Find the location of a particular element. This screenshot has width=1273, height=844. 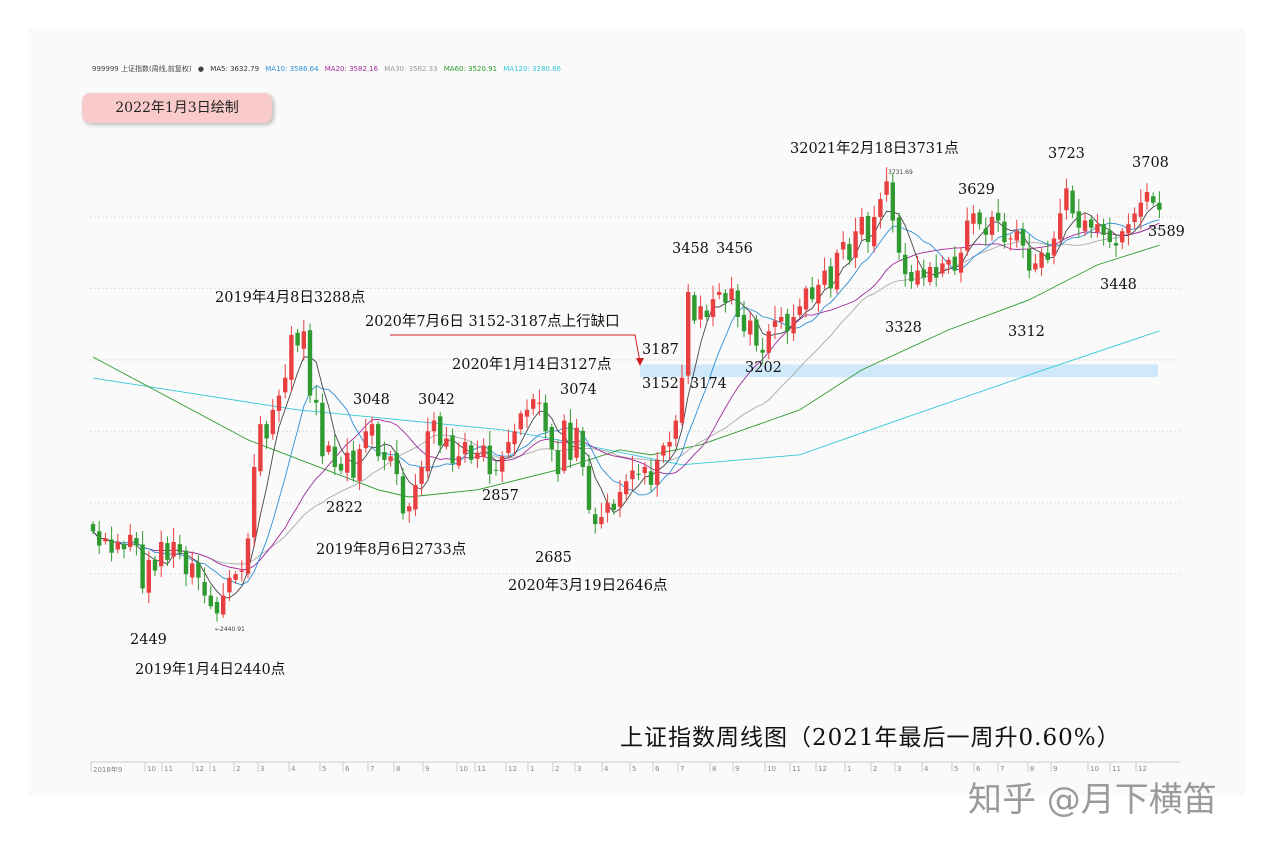

price-annotation: 2019年4月8日3288点 is located at coordinates (290, 298).